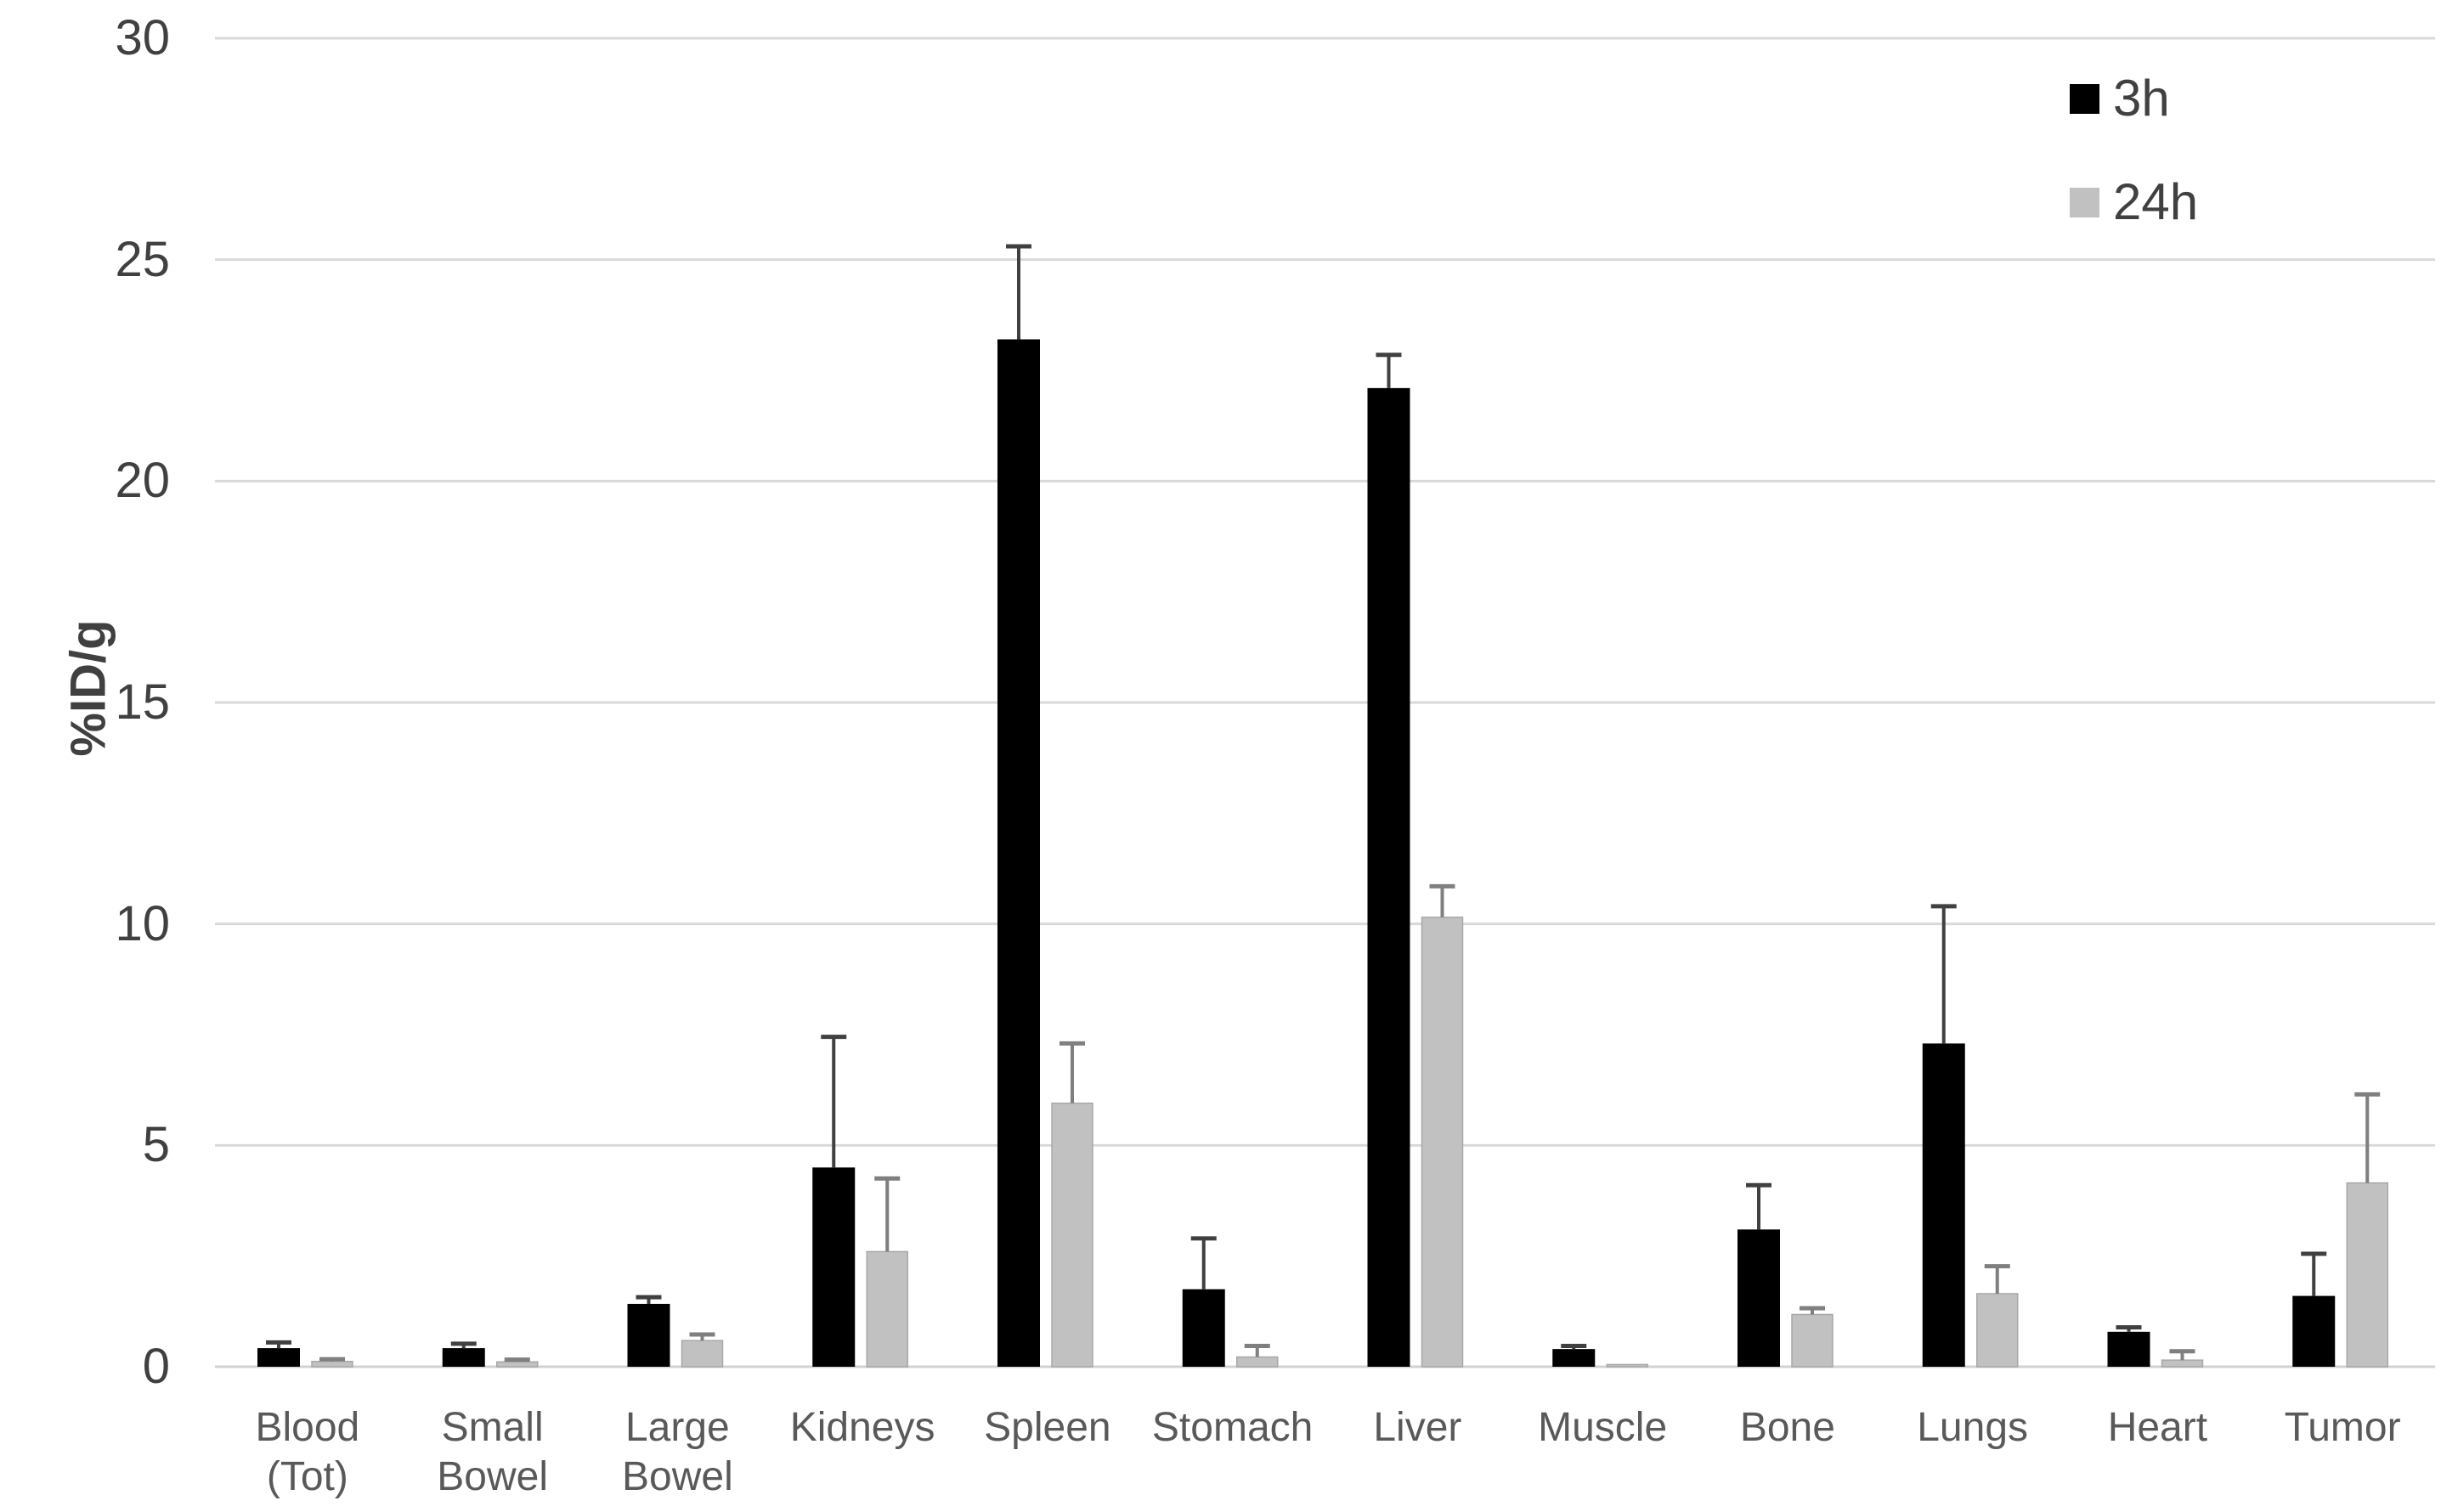 The height and width of the screenshot is (1512, 2441). I want to click on category-label: Kidneys, so click(862, 1428).